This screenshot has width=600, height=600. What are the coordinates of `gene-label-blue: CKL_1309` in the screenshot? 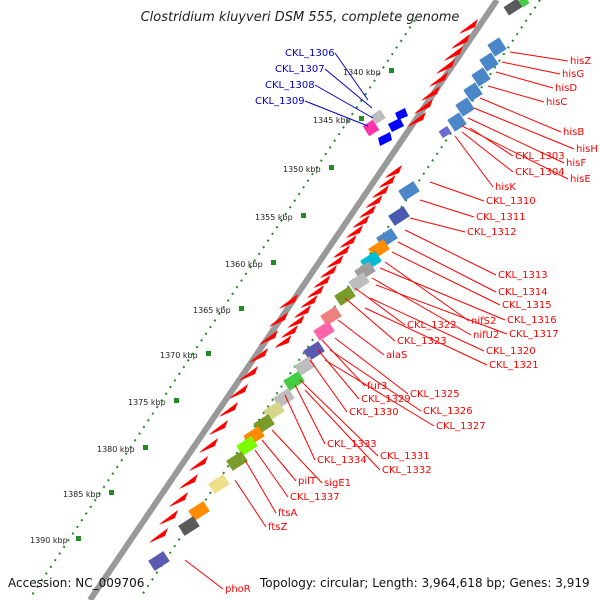 It's located at (280, 101).